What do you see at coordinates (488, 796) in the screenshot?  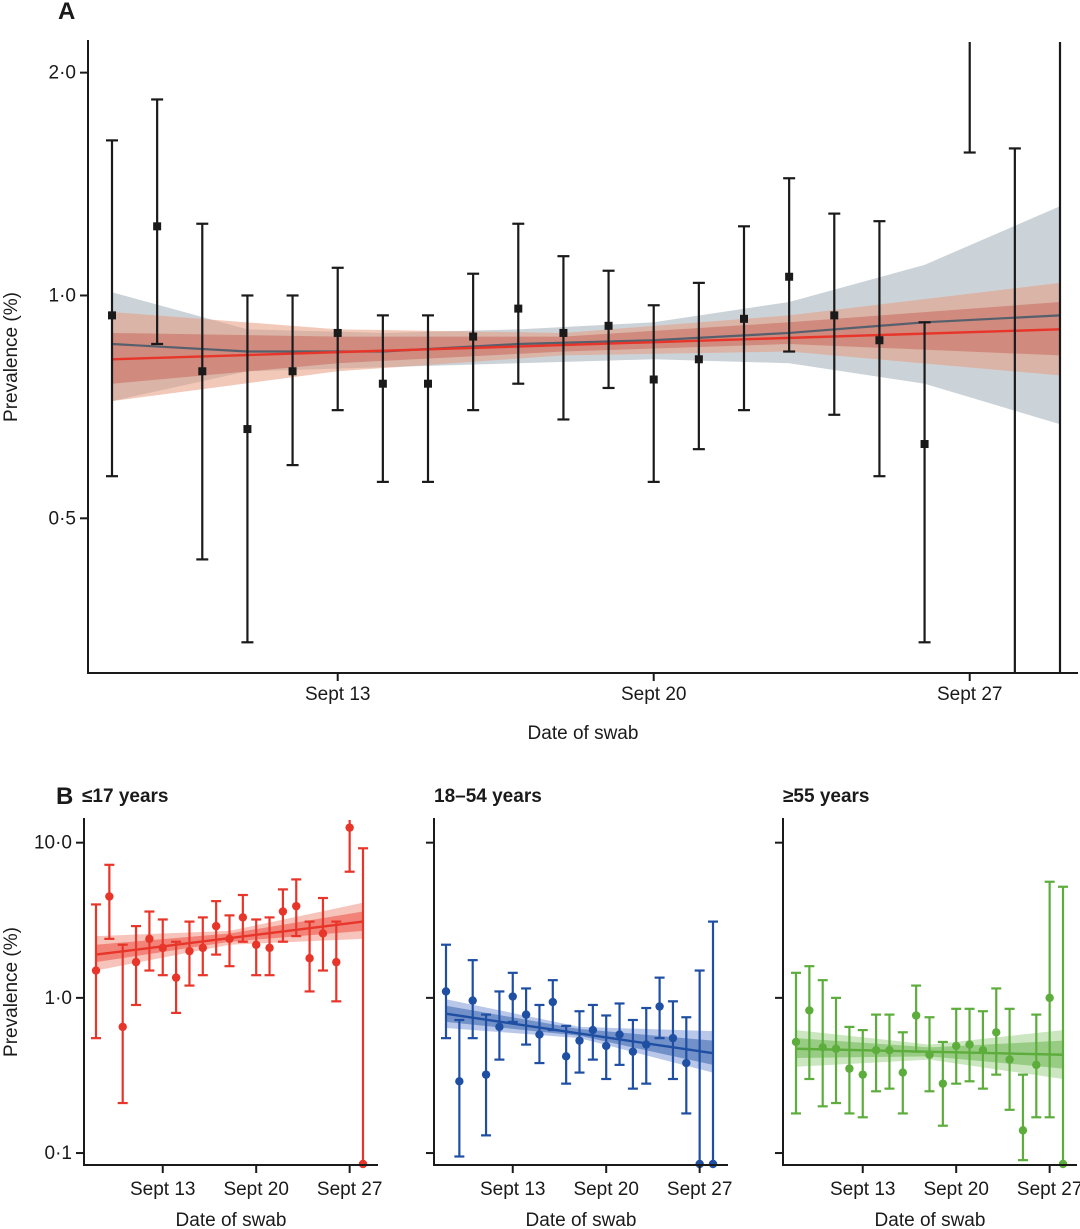 I see `panel-title: 18–54 years` at bounding box center [488, 796].